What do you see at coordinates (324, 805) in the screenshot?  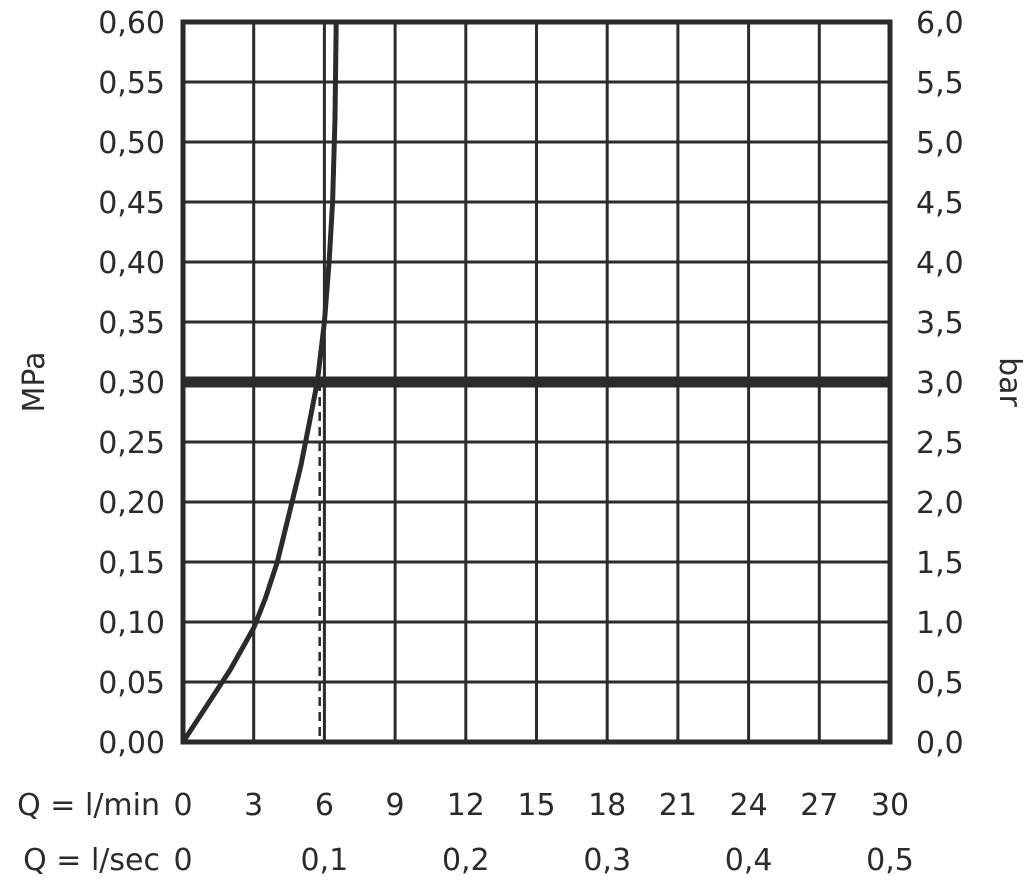 I see `x-tick-label: 6` at bounding box center [324, 805].